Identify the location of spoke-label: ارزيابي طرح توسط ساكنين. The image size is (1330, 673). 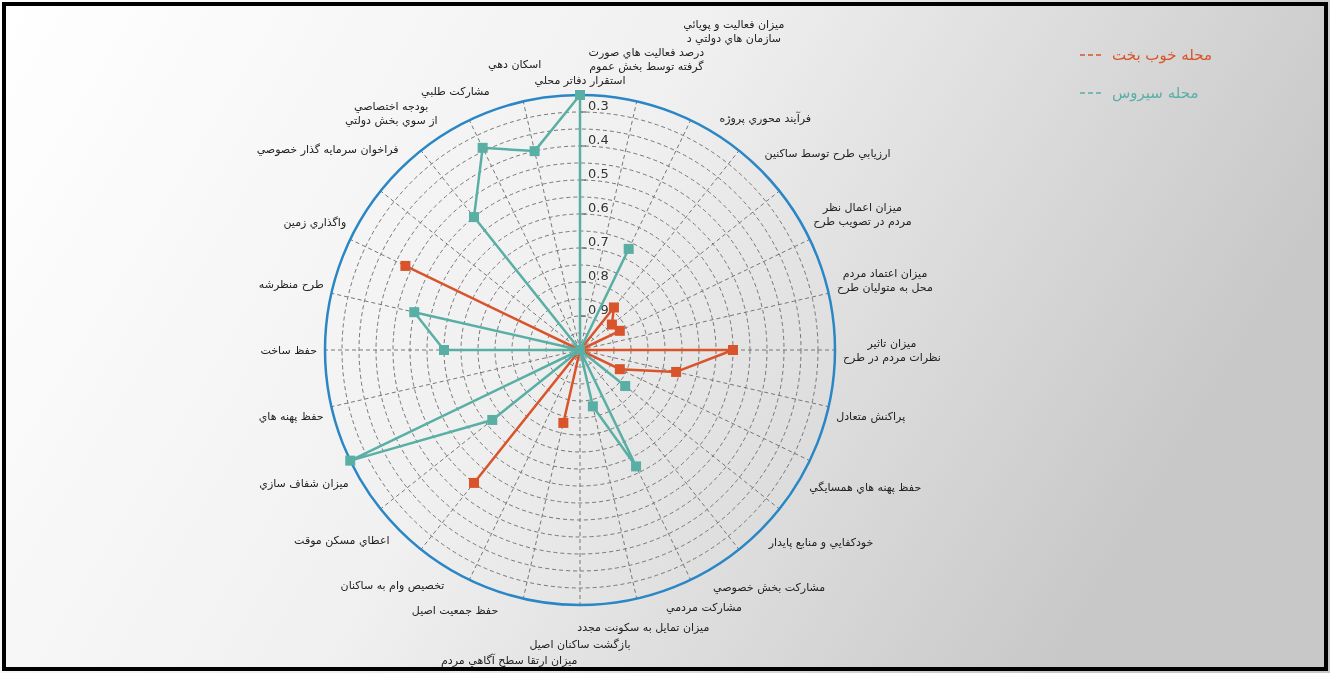
(827, 153).